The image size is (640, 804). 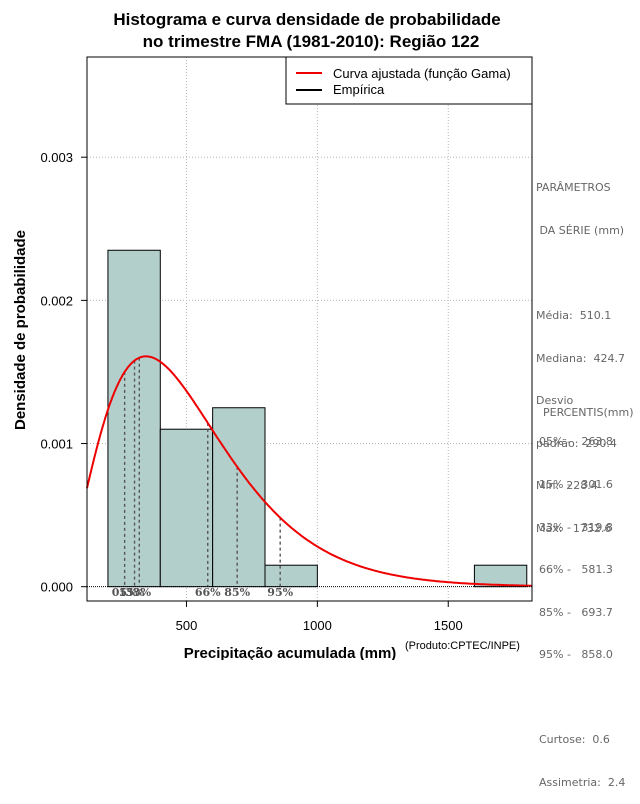 What do you see at coordinates (582, 783) in the screenshot?
I see `skewness: Assimetria: 2.4` at bounding box center [582, 783].